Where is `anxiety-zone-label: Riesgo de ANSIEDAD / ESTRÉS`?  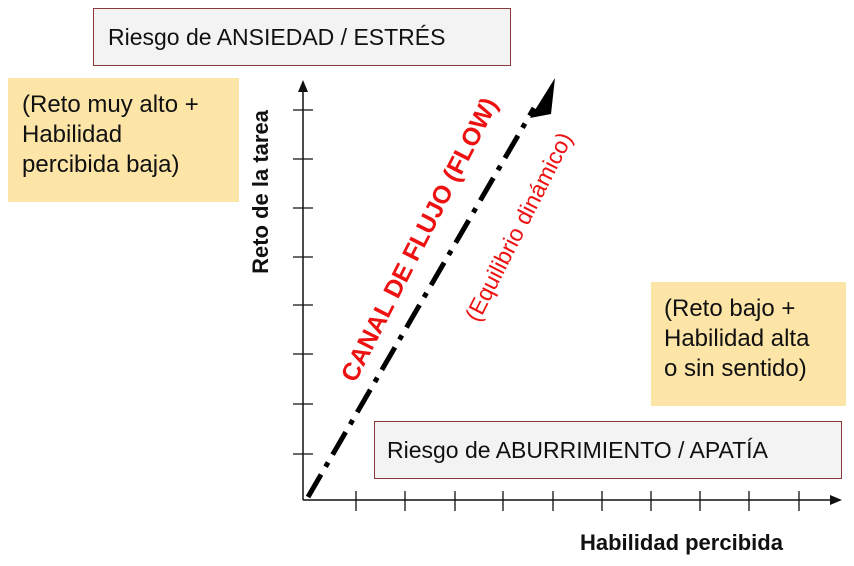
anxiety-zone-label: Riesgo de ANSIEDAD / ESTRÉS is located at coordinates (277, 36).